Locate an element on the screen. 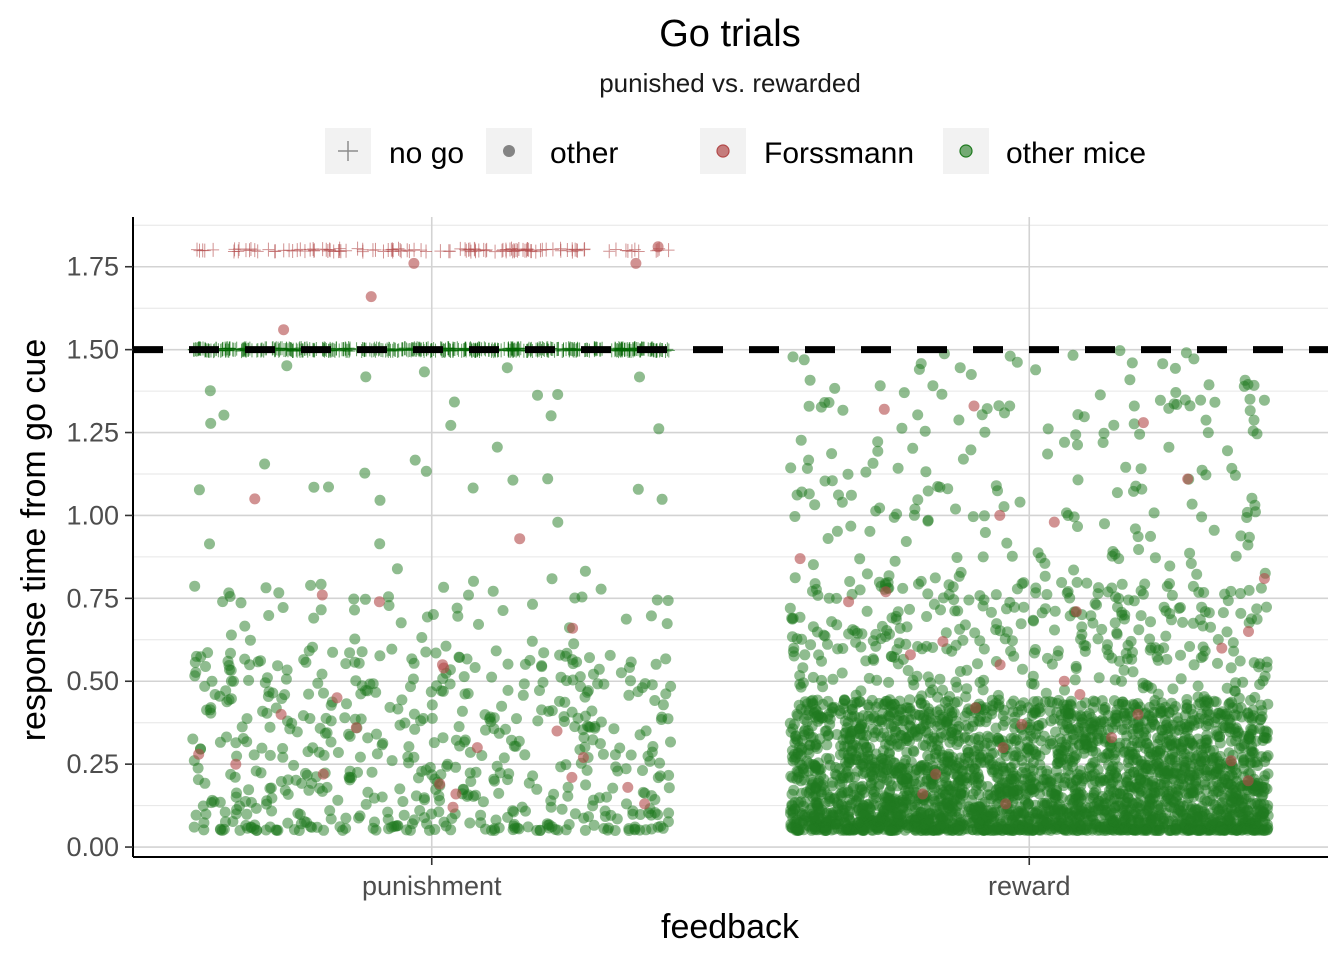 This screenshot has height=960, width=1344. x-axis-title: feedback is located at coordinates (730, 927).